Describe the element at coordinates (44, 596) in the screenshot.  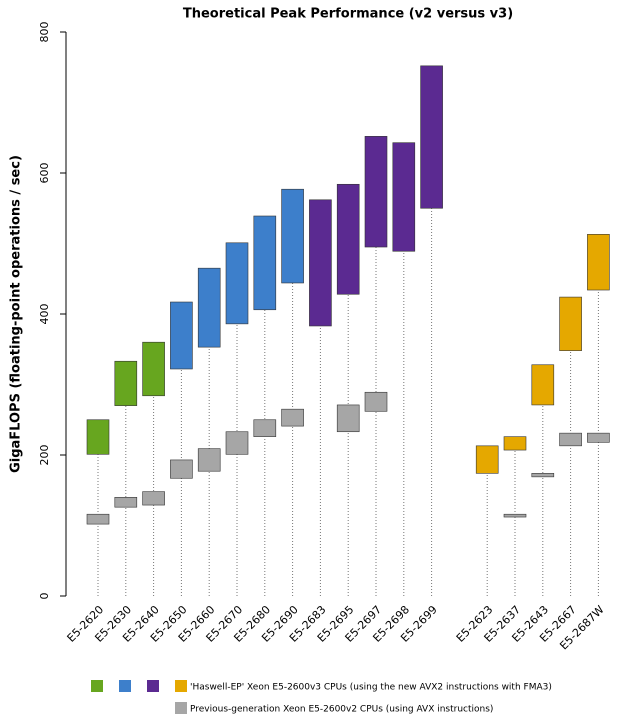
I see `y-tick-label: 0` at that location.